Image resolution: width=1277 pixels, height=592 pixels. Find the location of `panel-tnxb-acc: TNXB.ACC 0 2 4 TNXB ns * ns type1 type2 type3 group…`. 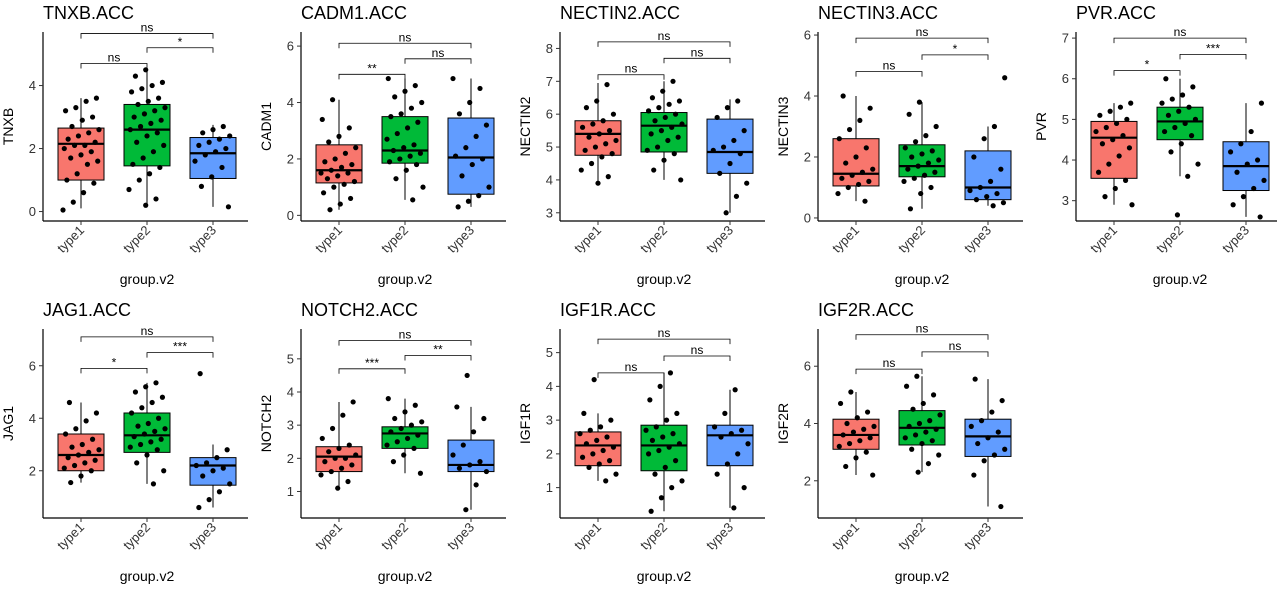

panel-tnxb-acc: TNXB.ACC 0 2 4 TNXB ns * ns type1 type2 type3 group… is located at coordinates (124, 145).